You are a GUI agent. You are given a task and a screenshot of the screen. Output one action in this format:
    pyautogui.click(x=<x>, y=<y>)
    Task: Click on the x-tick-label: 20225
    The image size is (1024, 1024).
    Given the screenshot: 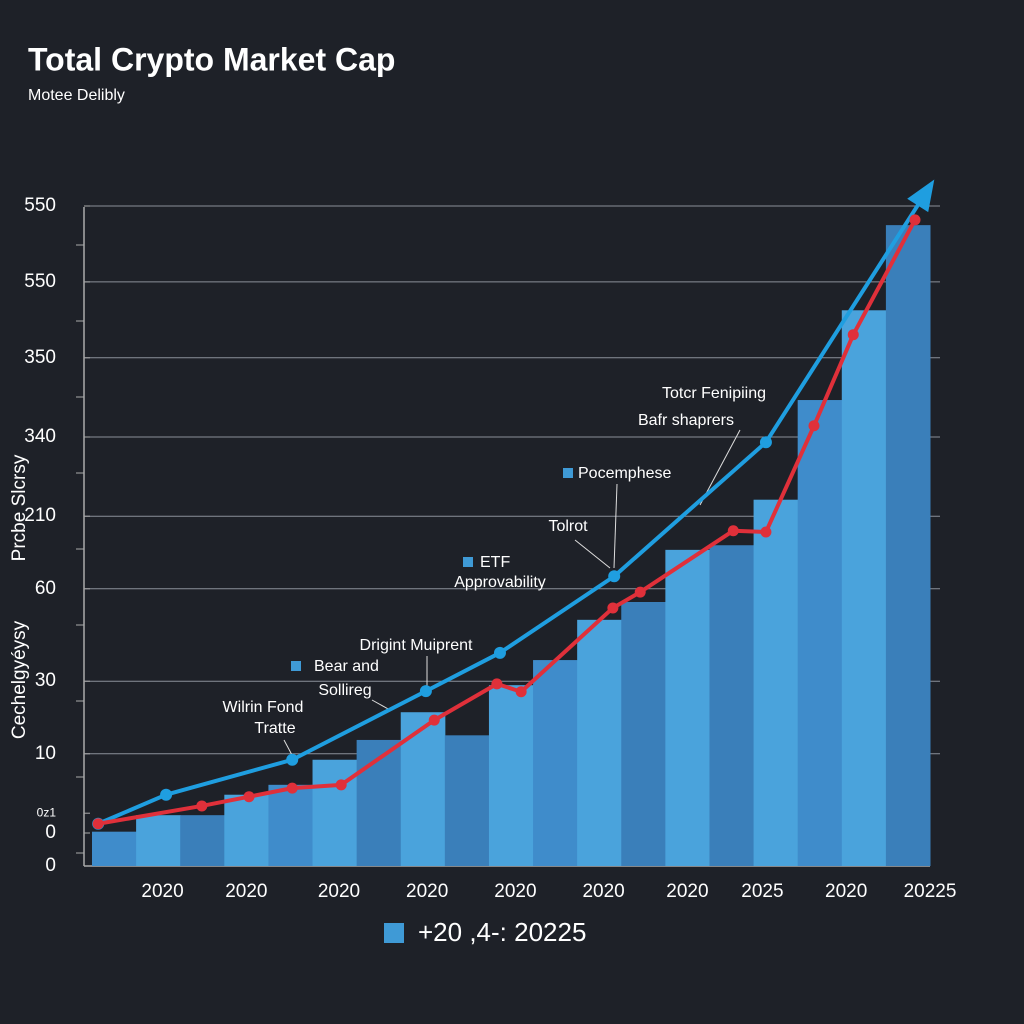 What is the action you would take?
    pyautogui.click(x=930, y=891)
    